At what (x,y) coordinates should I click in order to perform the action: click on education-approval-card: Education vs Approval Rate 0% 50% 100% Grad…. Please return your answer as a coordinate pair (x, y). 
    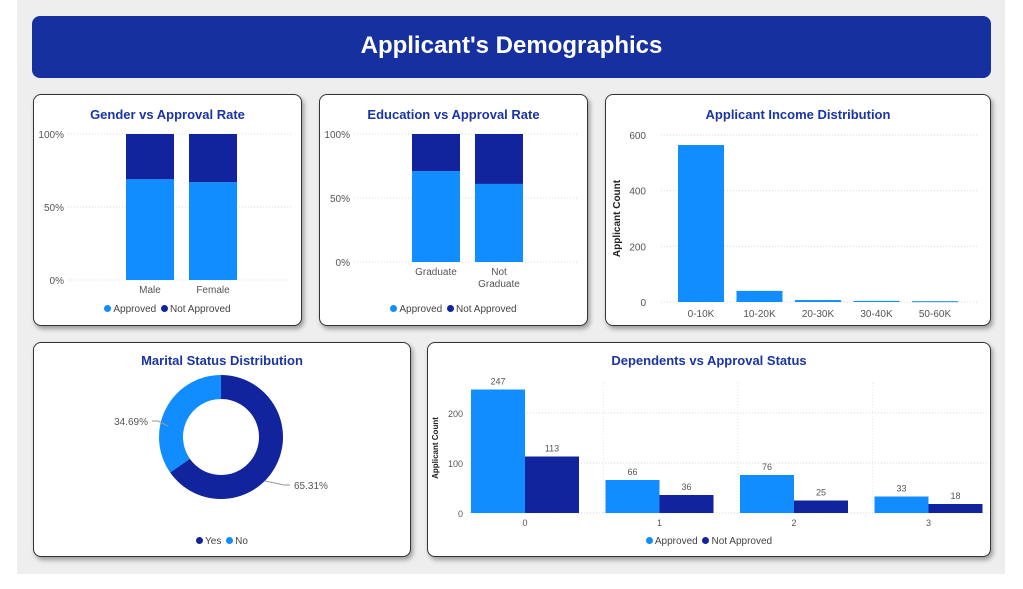
    Looking at the image, I should click on (453, 210).